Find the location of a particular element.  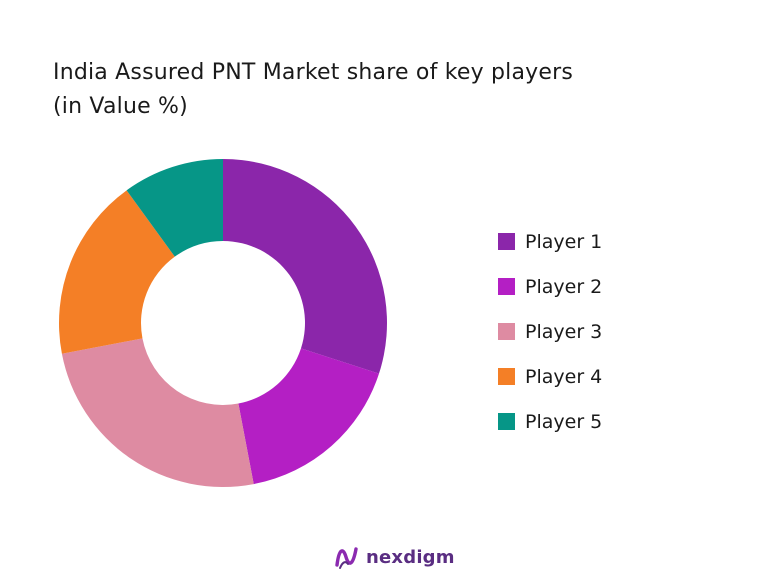

legend-label-3: Player 3 is located at coordinates (564, 331).